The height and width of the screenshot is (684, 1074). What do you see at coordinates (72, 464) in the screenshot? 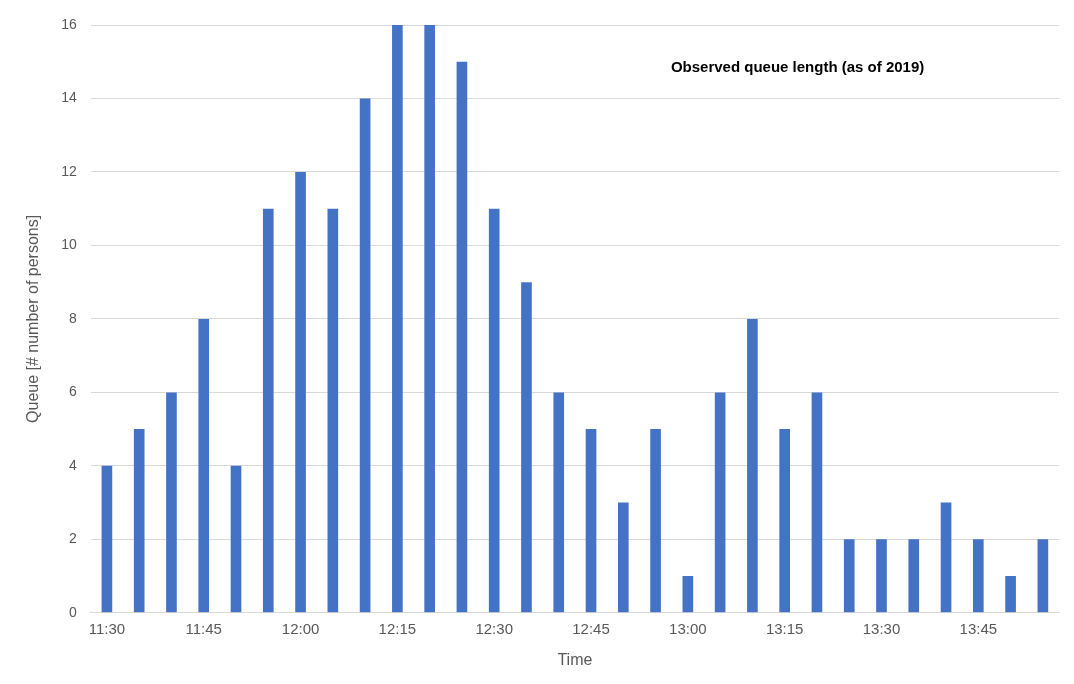
I see `y-tick-label: 4` at bounding box center [72, 464].